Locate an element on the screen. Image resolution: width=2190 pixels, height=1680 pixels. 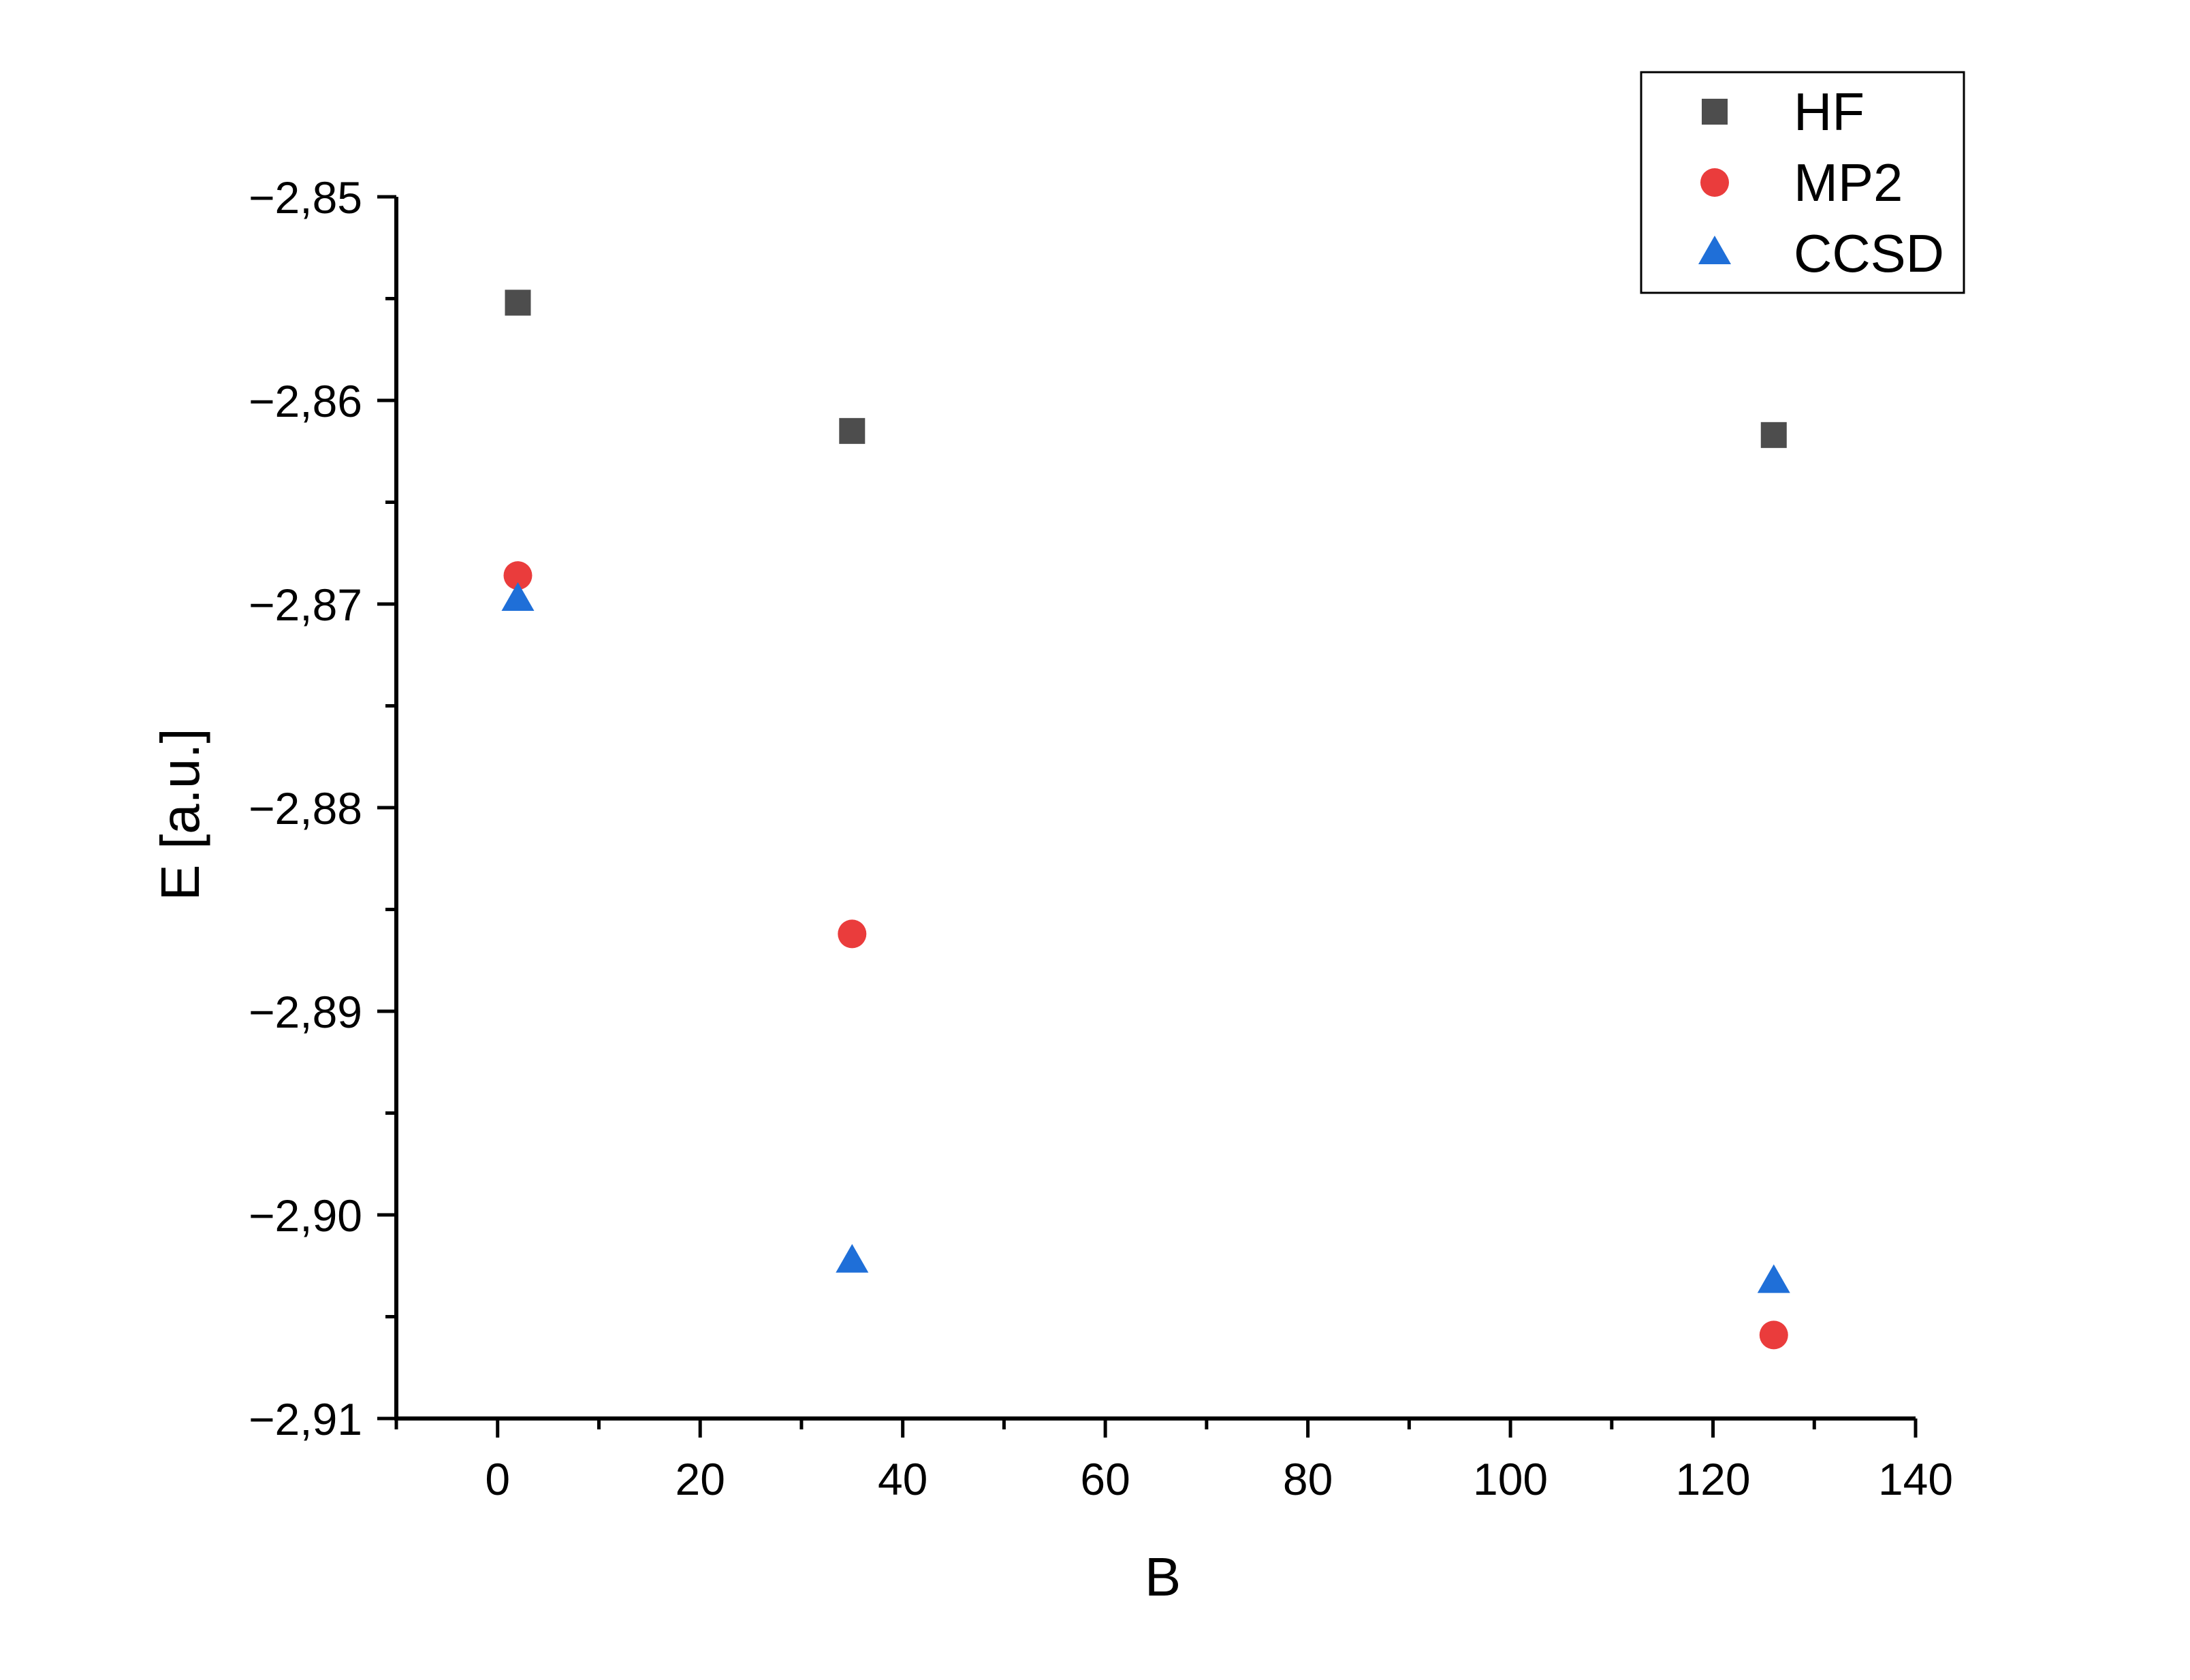
legend: HF MP2 CCSD is located at coordinates (1802, 182).